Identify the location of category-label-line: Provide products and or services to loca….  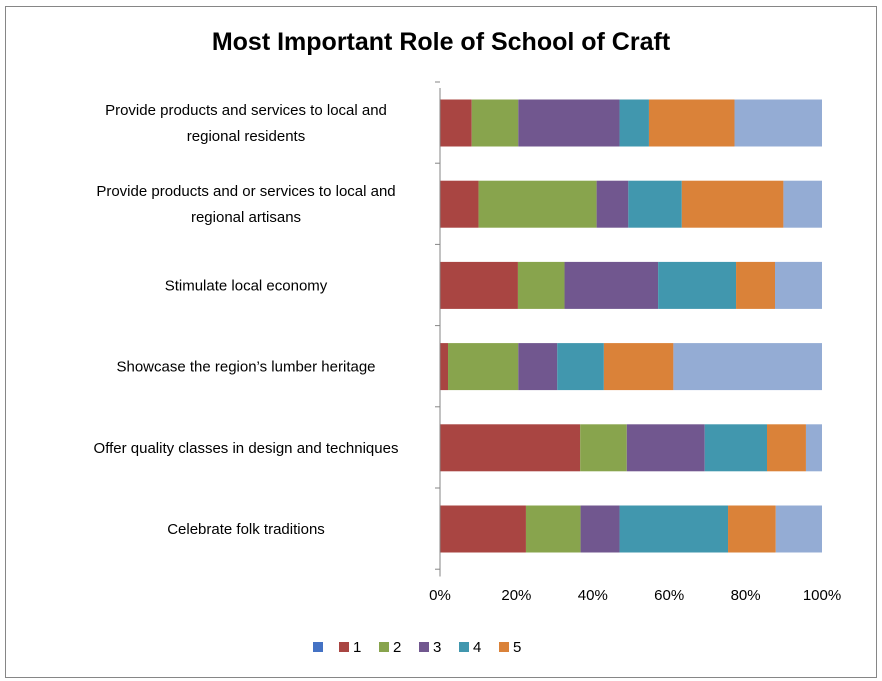
(245, 191).